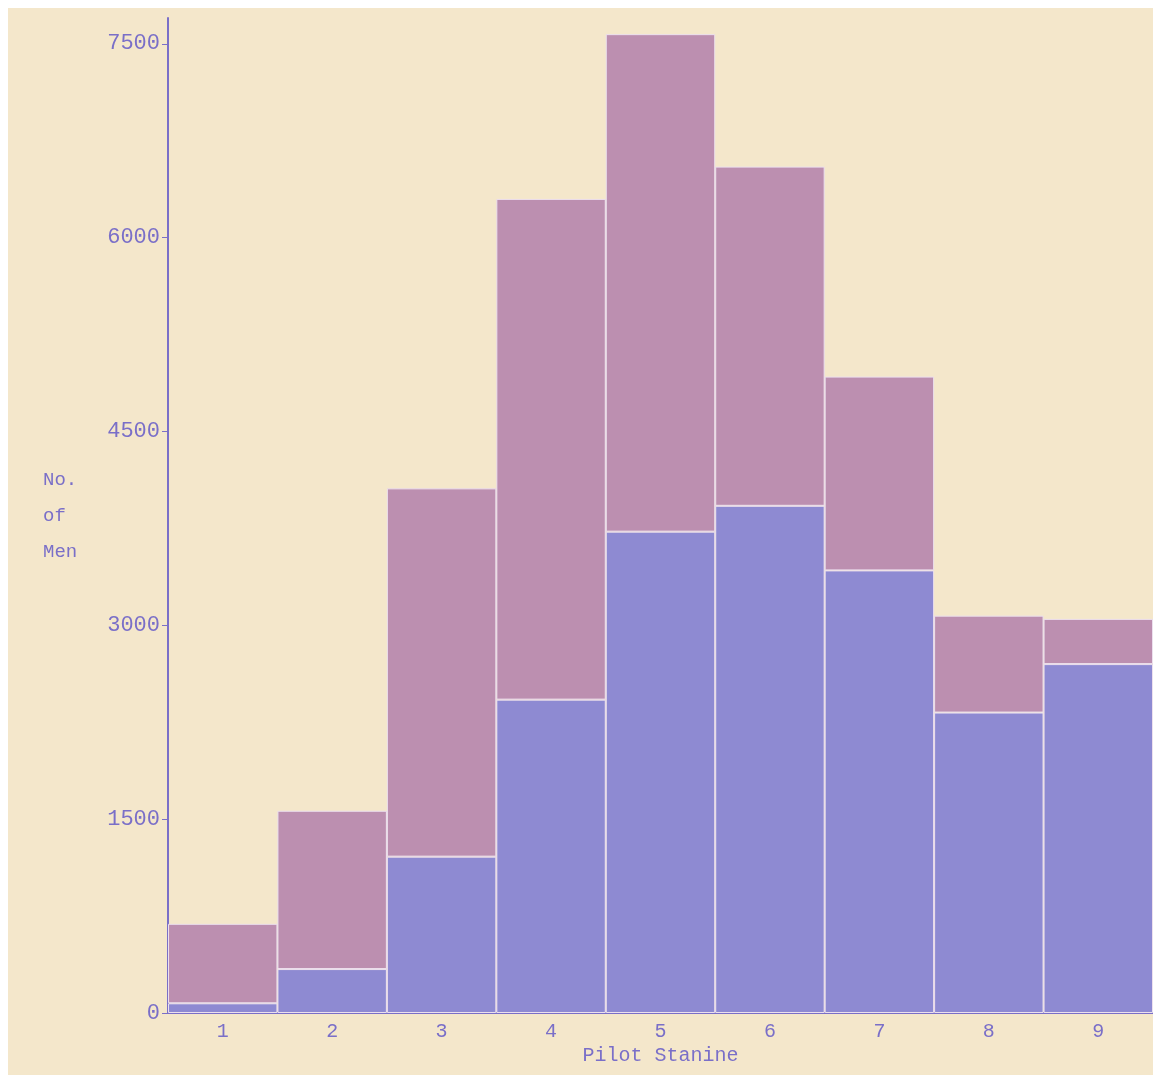  I want to click on x-tick-label: 9, so click(1098, 1031).